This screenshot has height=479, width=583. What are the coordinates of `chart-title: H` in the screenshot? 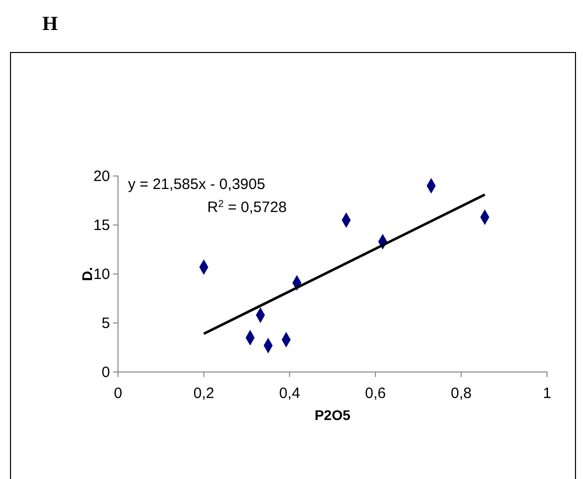 It's located at (50, 24).